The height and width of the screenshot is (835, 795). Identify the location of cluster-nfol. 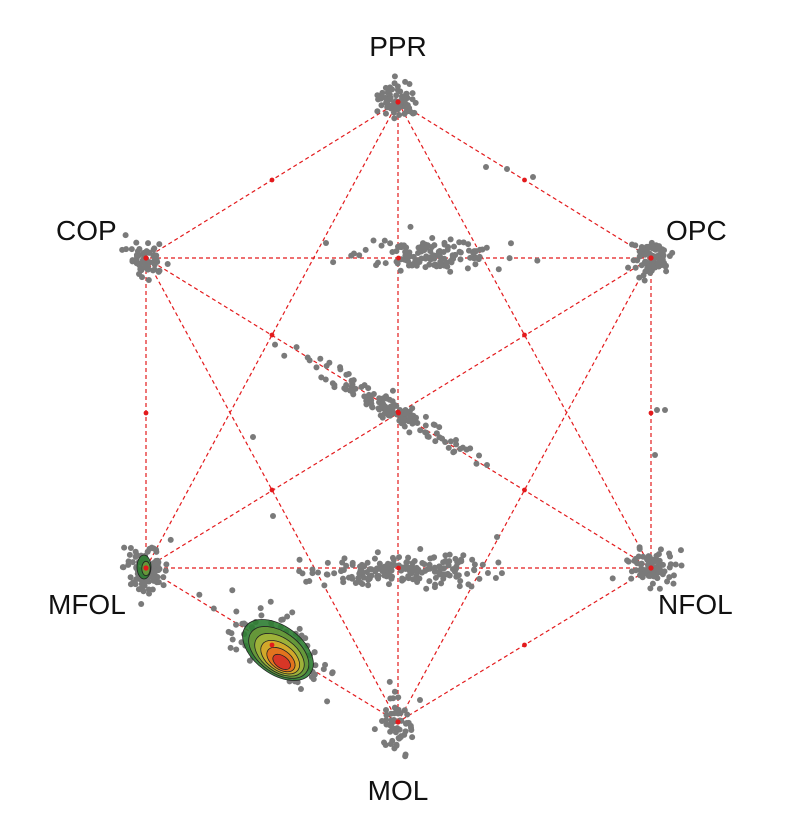
(647, 568).